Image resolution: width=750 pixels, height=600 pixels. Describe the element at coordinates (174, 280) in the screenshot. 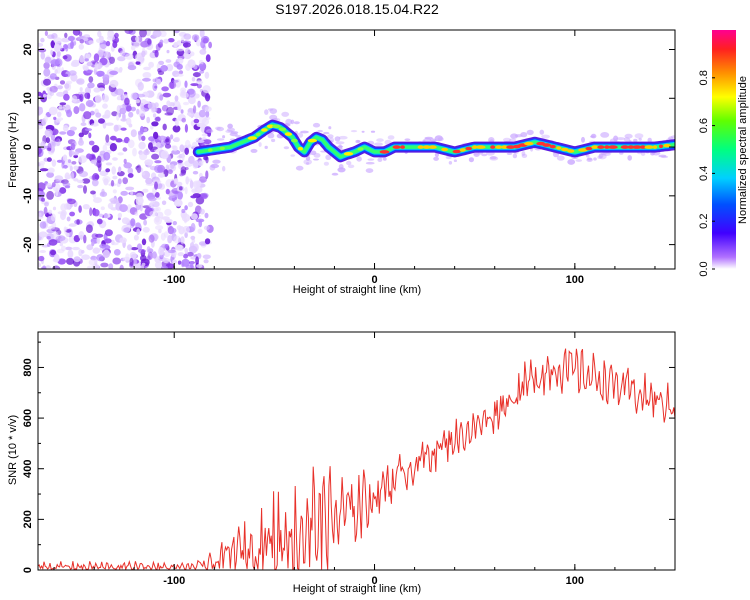

I see `x-tick-label: -100` at that location.